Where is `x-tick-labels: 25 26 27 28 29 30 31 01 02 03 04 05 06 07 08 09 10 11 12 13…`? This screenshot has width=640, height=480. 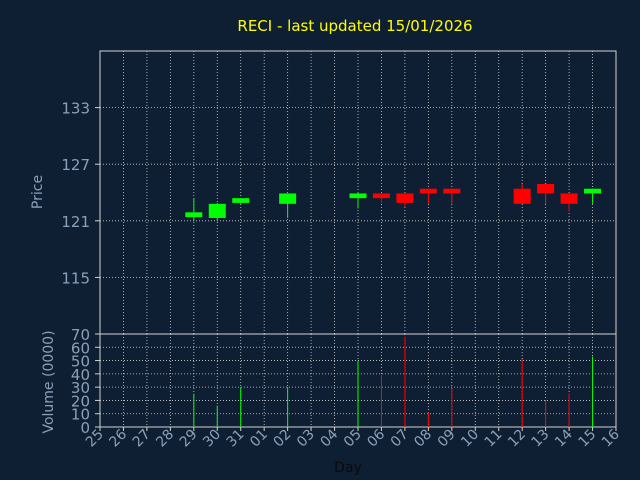 x-tick-labels: 25 26 27 28 29 30 31 01 02 03 04 05 06 07 08 09 10 11 12 13… is located at coordinates (353, 438).